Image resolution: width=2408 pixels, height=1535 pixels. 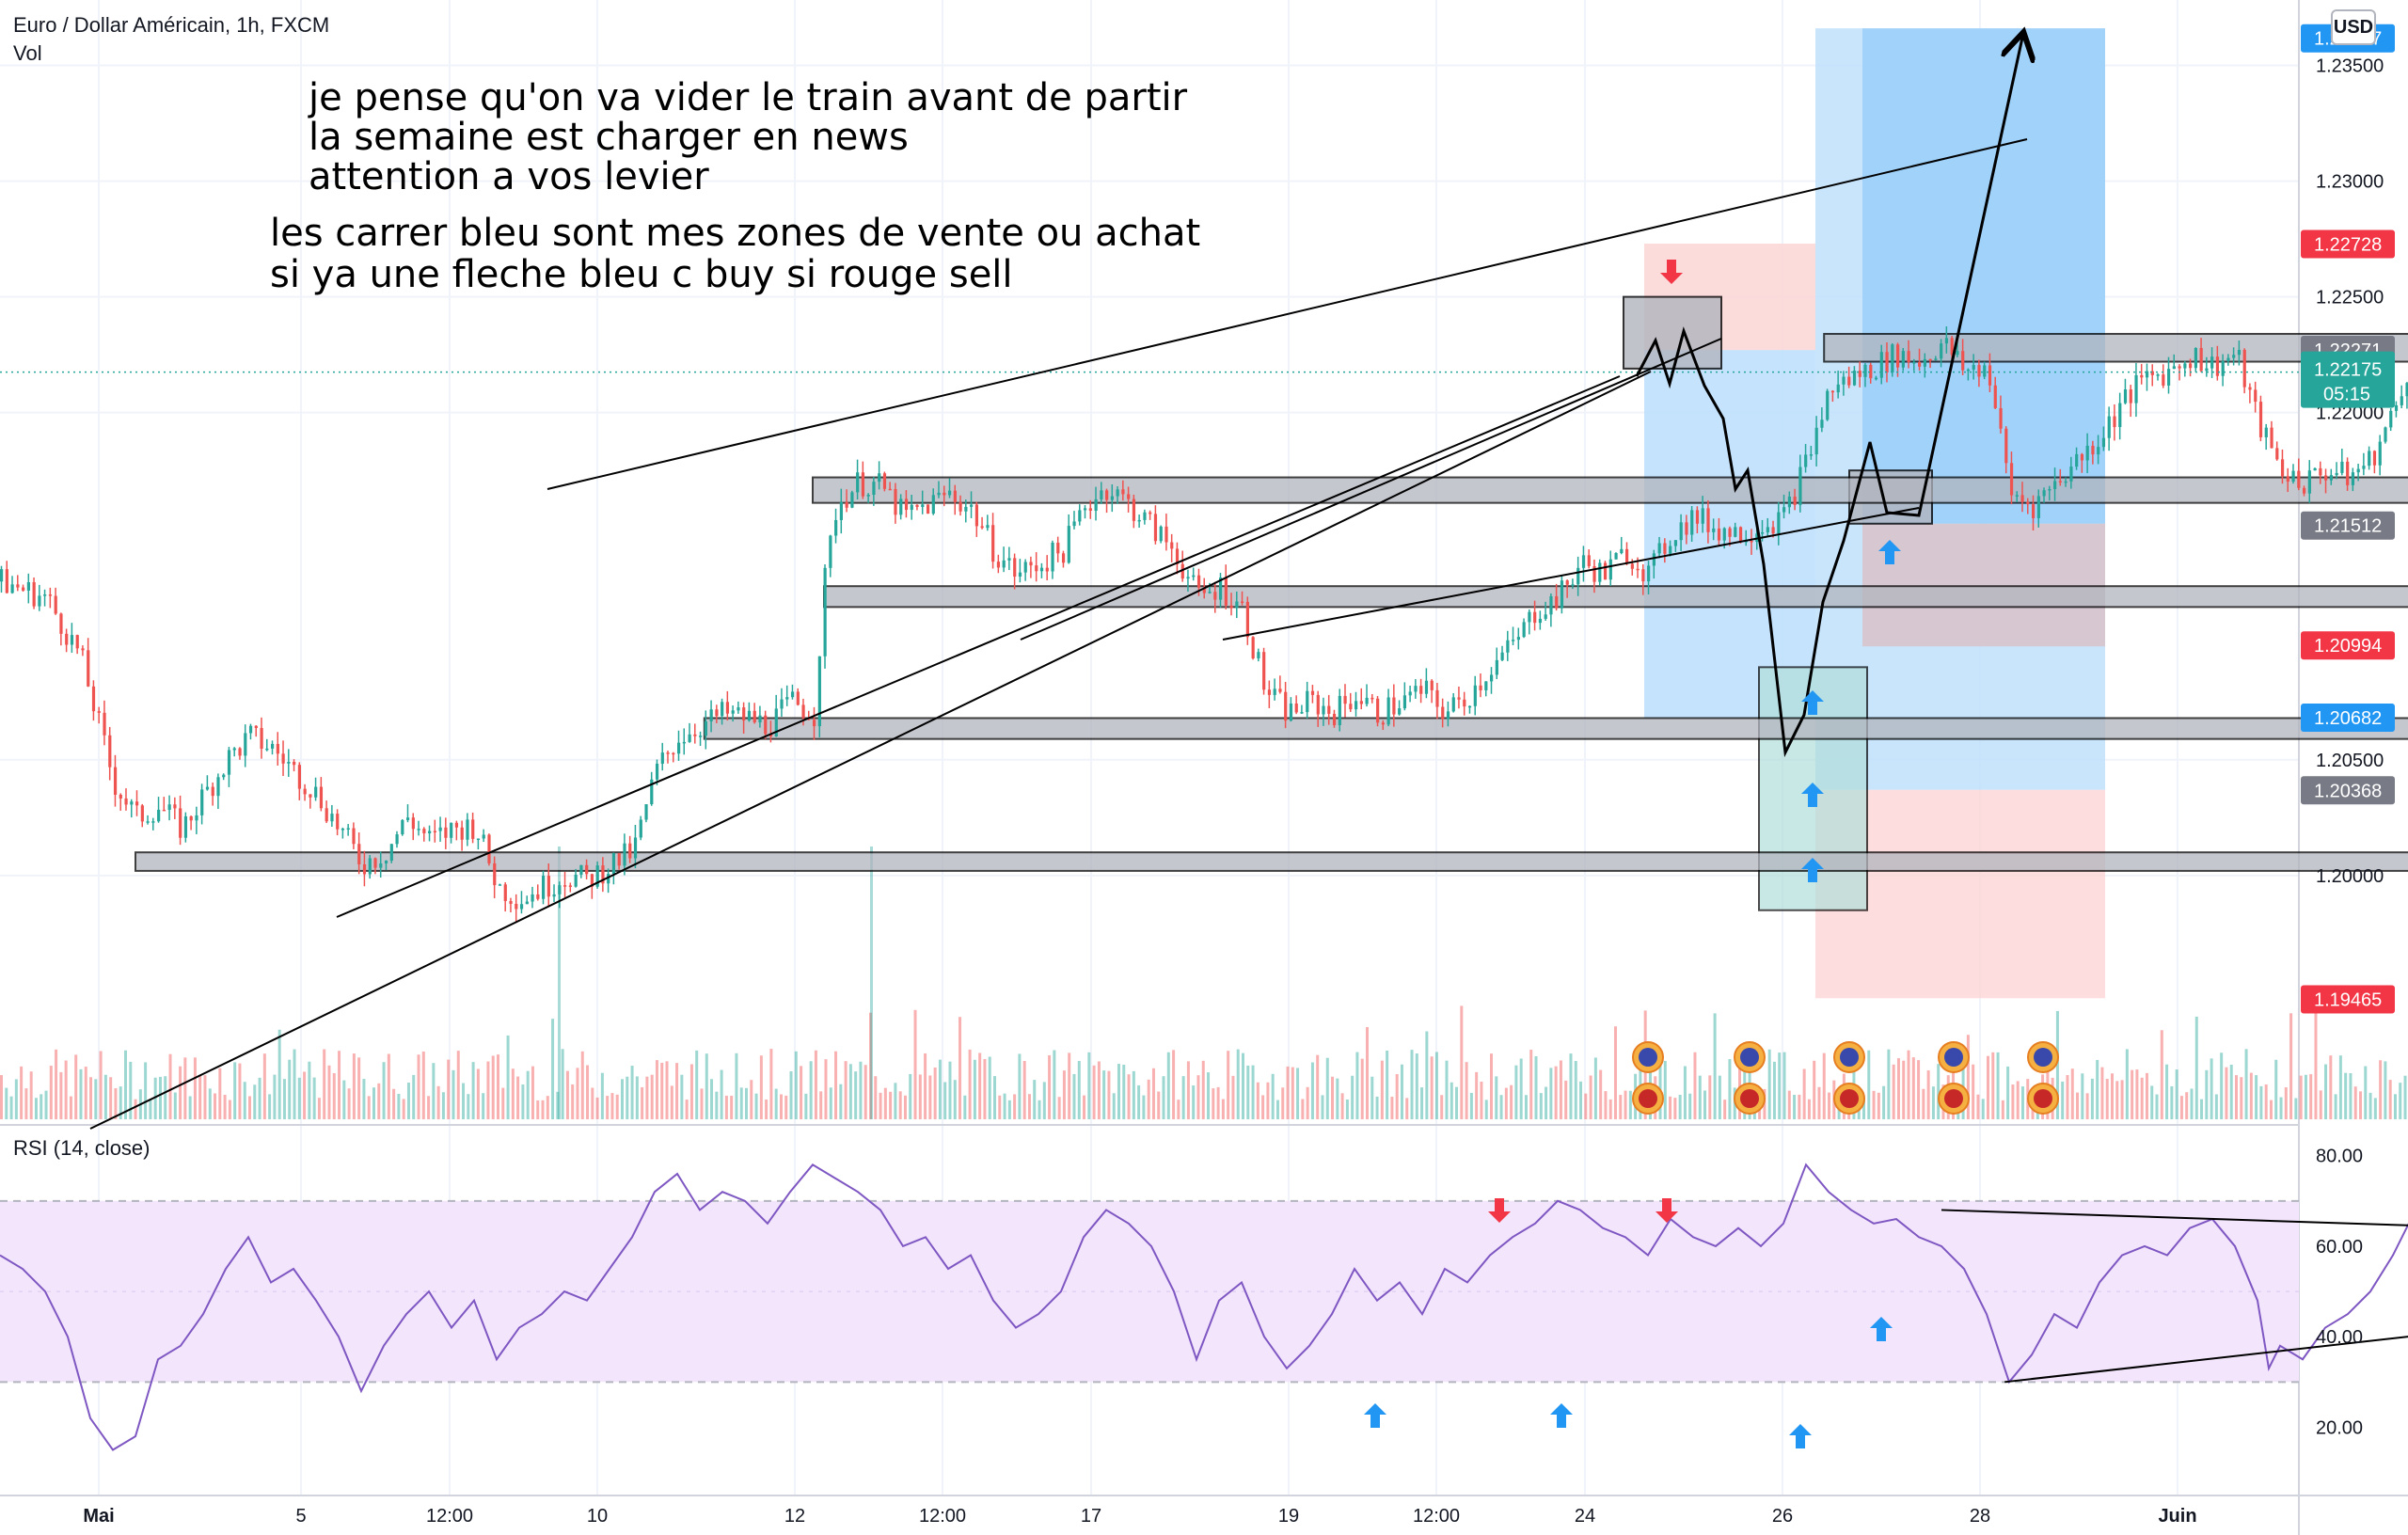 What do you see at coordinates (172, 25) in the screenshot?
I see `symbol-title: Euro / Dollar Américain, 1h, FXCM` at bounding box center [172, 25].